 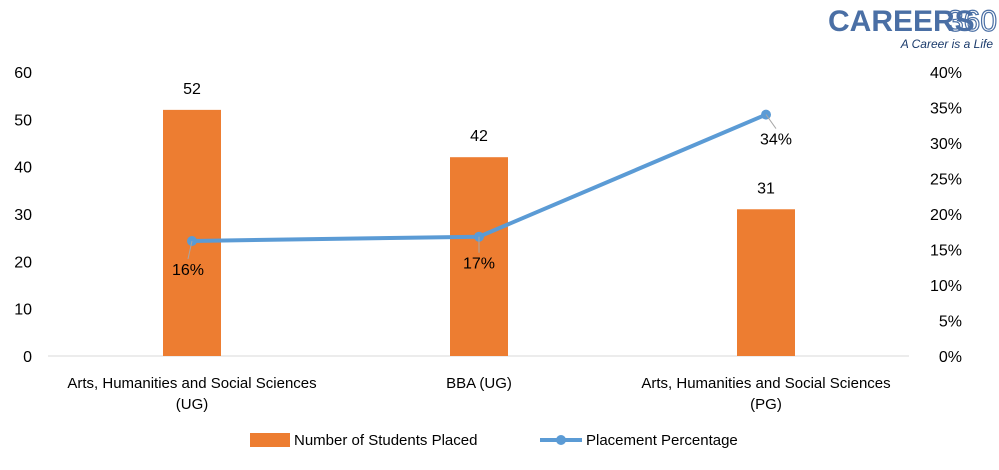 I want to click on logo-number: 360, so click(x=972, y=21).